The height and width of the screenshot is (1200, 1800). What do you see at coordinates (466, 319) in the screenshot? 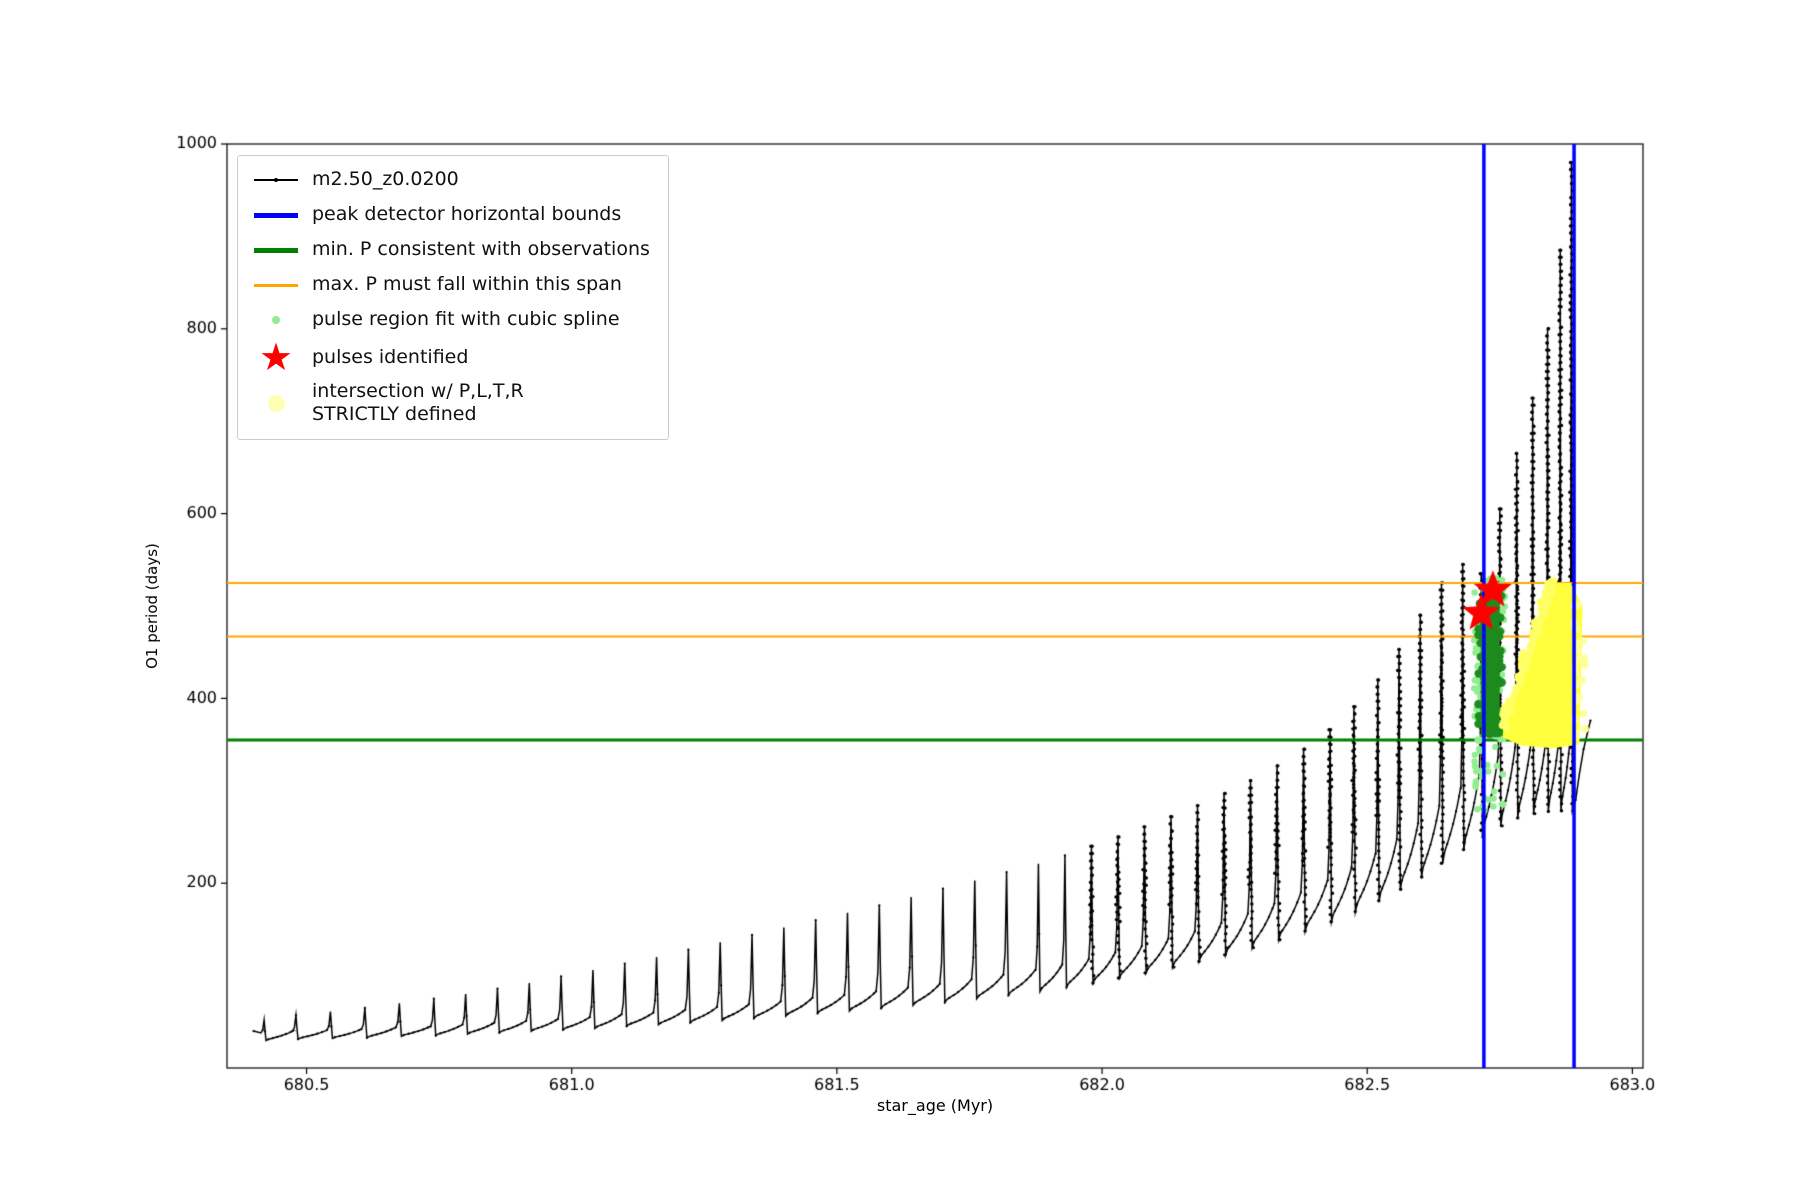
I see `legend-label: pulse region fit with cubic spline` at bounding box center [466, 319].